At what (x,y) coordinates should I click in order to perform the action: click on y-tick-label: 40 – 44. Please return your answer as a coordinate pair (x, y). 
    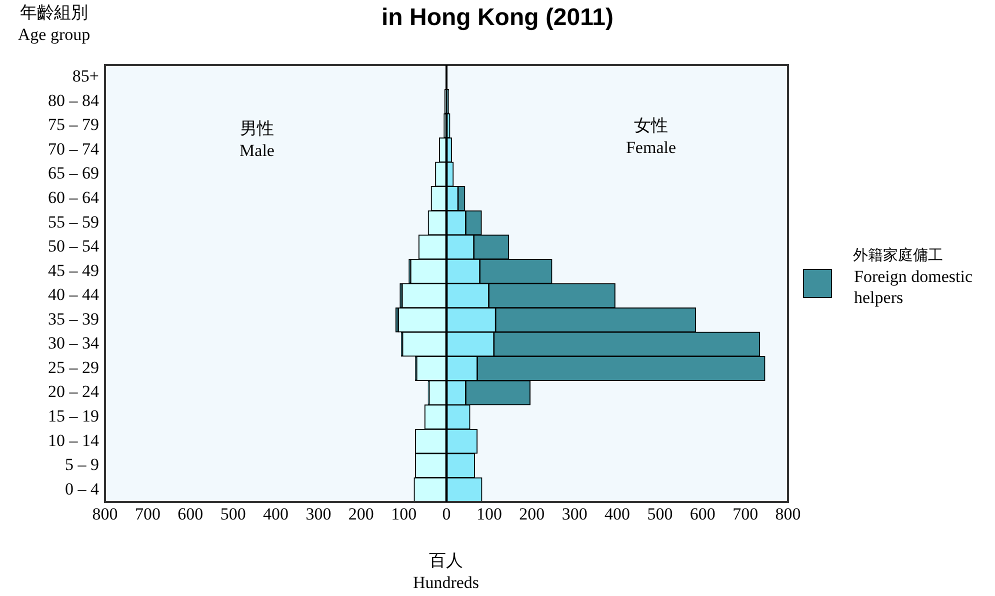
    Looking at the image, I should click on (74, 294).